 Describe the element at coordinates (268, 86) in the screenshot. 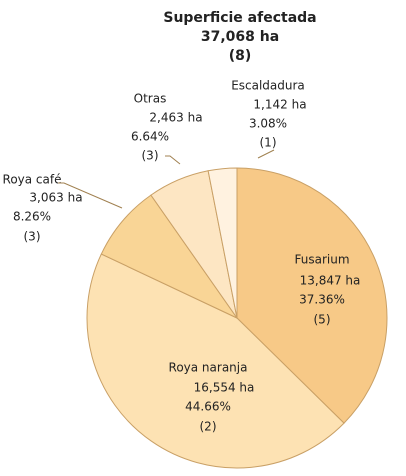

I see `slice-label: Escaldadura` at that location.